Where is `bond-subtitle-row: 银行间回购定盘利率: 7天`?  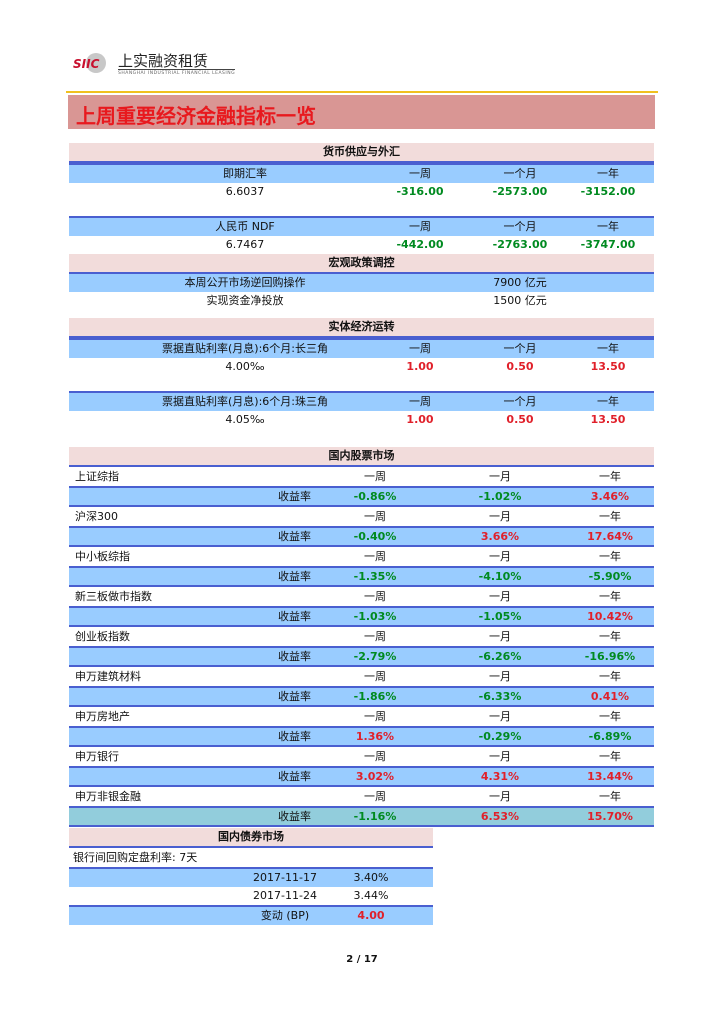
bond-subtitle-row: 银行间回购定盘利率: 7天 is located at coordinates (251, 857).